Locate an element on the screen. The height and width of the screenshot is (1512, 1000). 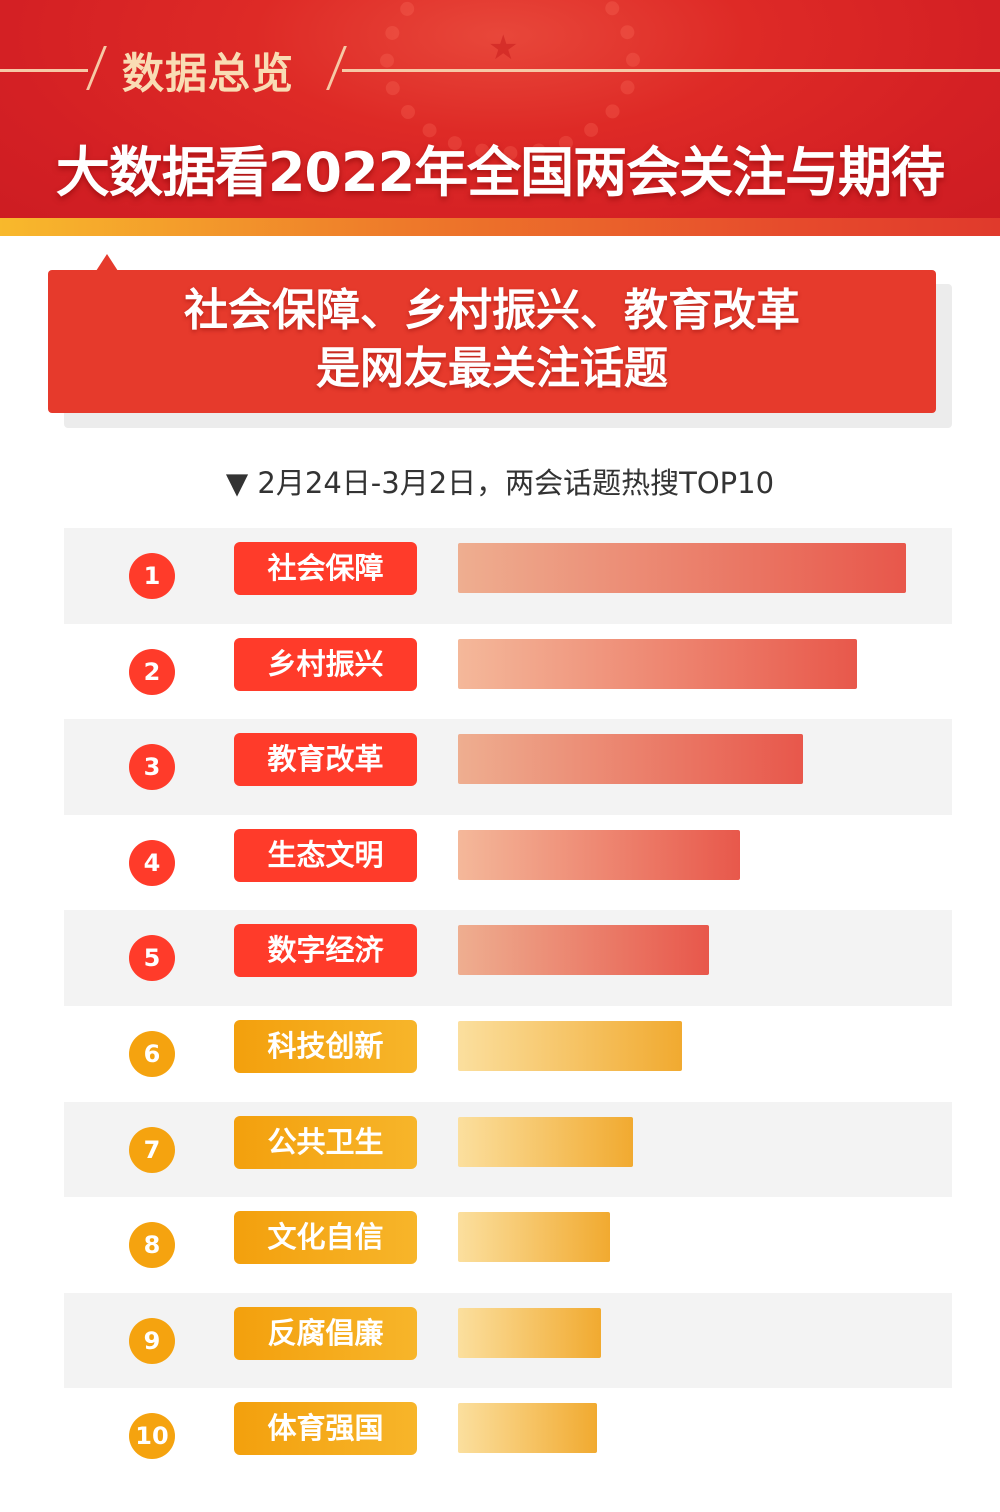
rank-badge: 8 is located at coordinates (152, 1245).